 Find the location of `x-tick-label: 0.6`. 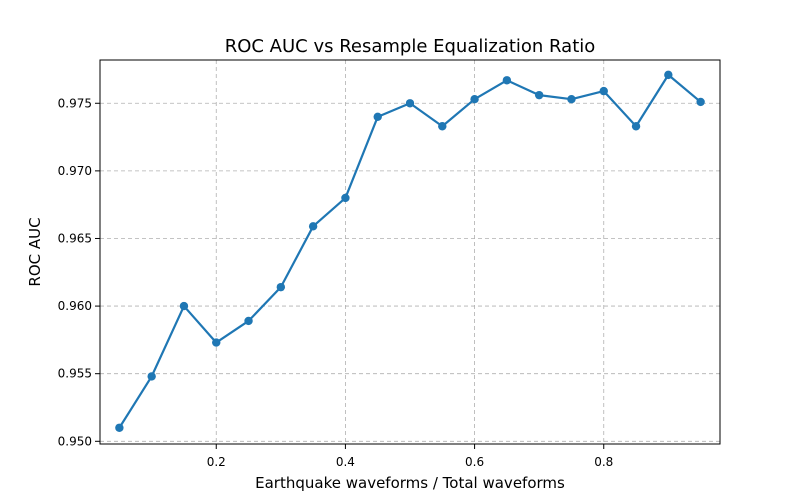

x-tick-label: 0.6 is located at coordinates (474, 462).